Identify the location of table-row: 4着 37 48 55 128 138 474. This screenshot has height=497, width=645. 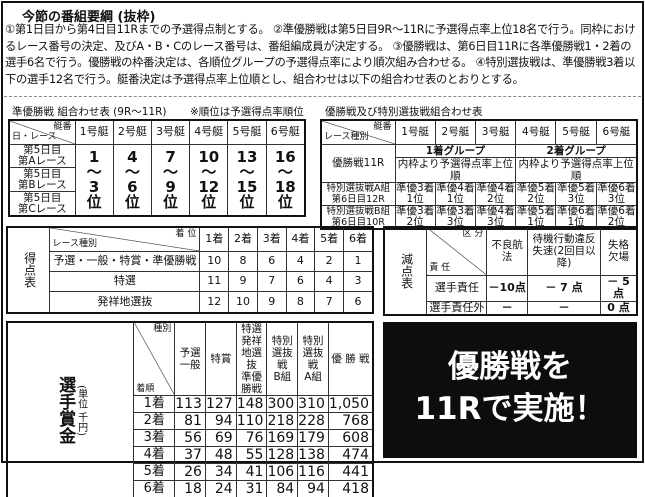
(190, 455).